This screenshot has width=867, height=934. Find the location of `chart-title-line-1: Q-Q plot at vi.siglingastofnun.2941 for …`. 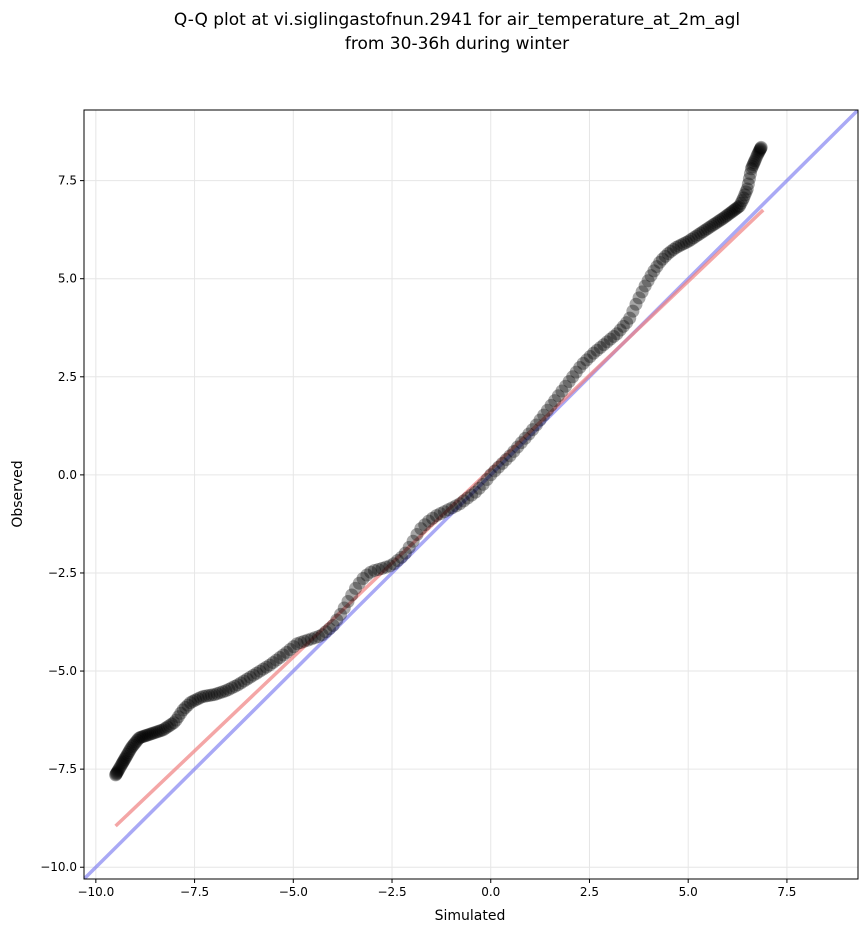

chart-title-line-1: Q-Q plot at vi.siglingastofnun.2941 for … is located at coordinates (457, 20).